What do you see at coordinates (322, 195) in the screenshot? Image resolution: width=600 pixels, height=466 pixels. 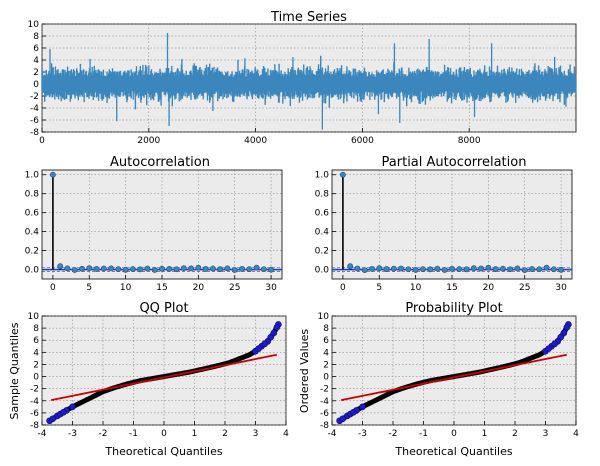 I see `pacf-ytick-label: 0.8` at bounding box center [322, 195].